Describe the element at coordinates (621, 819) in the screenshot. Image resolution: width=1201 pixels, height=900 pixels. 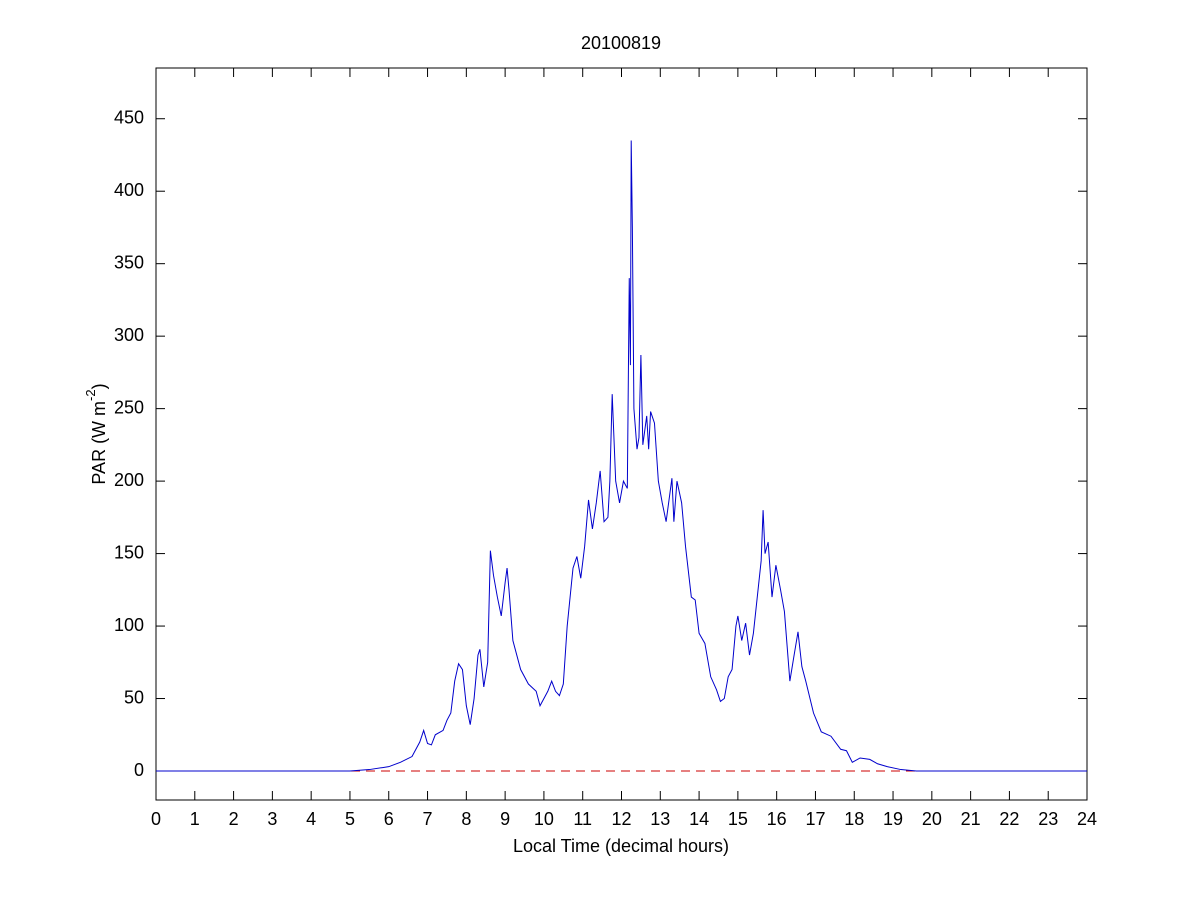
I see `x-tick-label: 12` at that location.